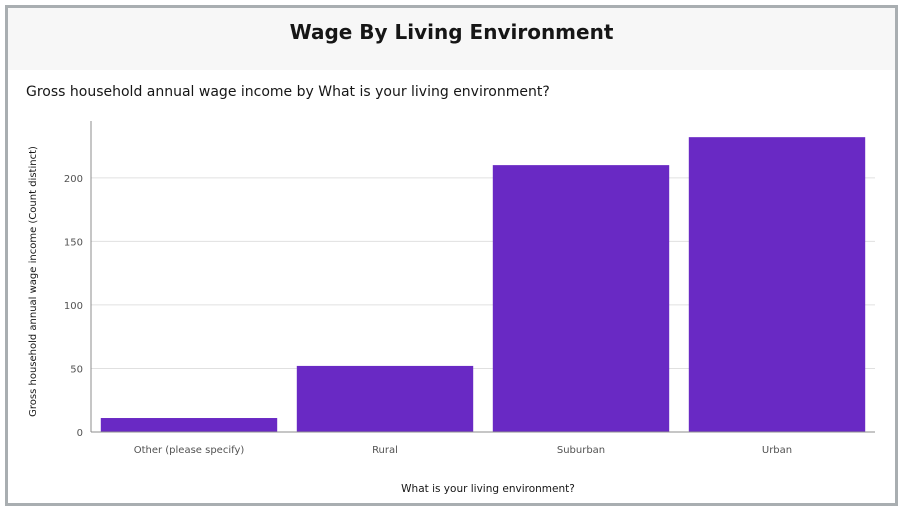  I want to click on y-tick-label: 0, so click(80, 433).